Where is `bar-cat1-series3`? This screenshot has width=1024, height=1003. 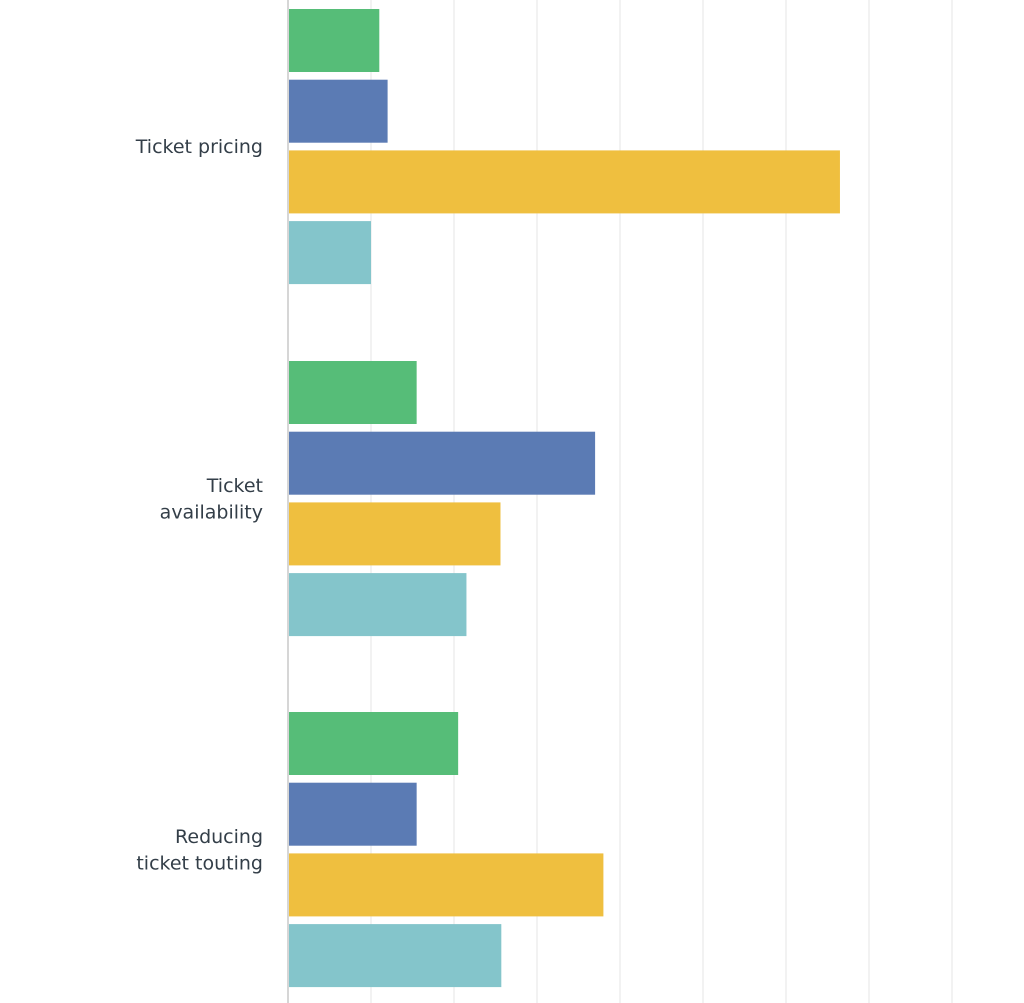 bar-cat1-series3 is located at coordinates (564, 182).